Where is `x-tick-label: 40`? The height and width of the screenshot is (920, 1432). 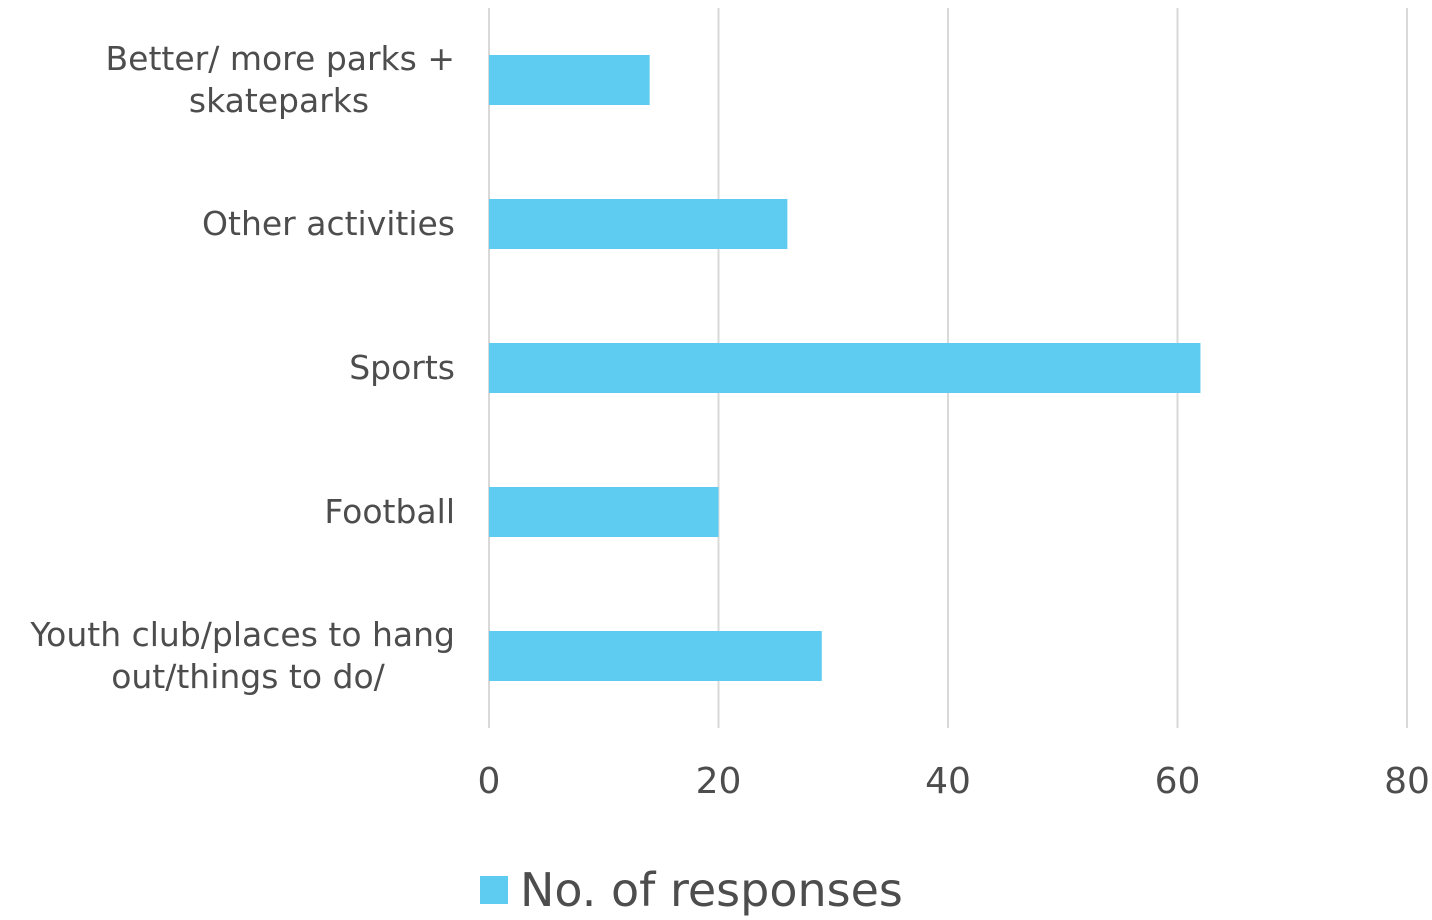
x-tick-label: 40 is located at coordinates (948, 781).